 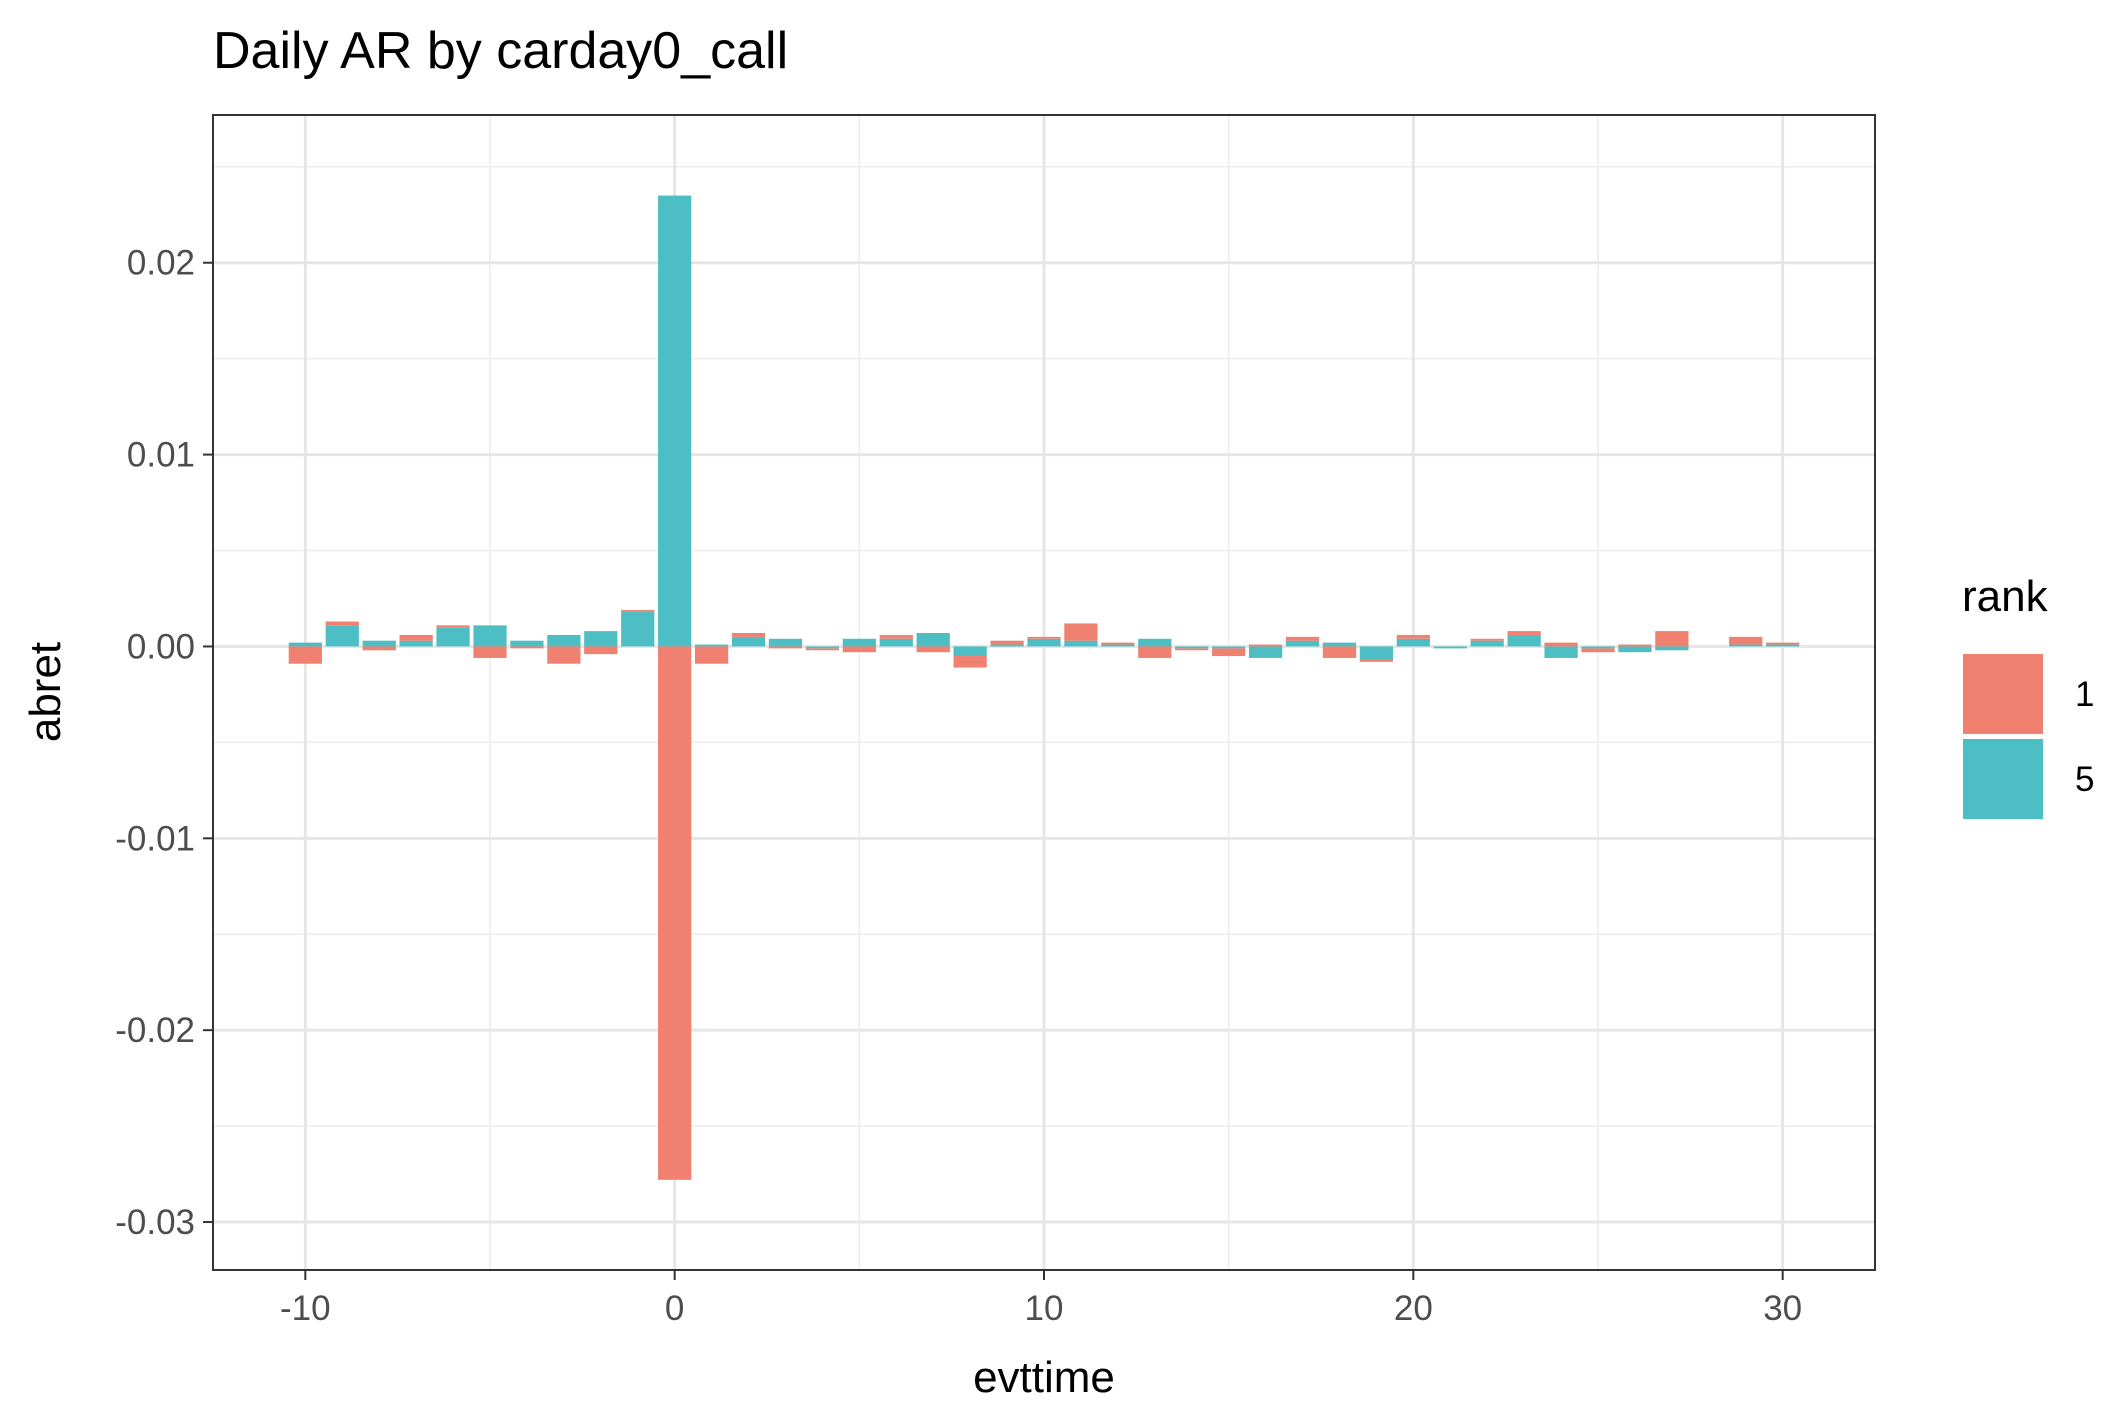 What do you see at coordinates (164, 743) in the screenshot?
I see `y-axis: -0.03 -0.02 -0.01 0.00 0.01 0.02` at bounding box center [164, 743].